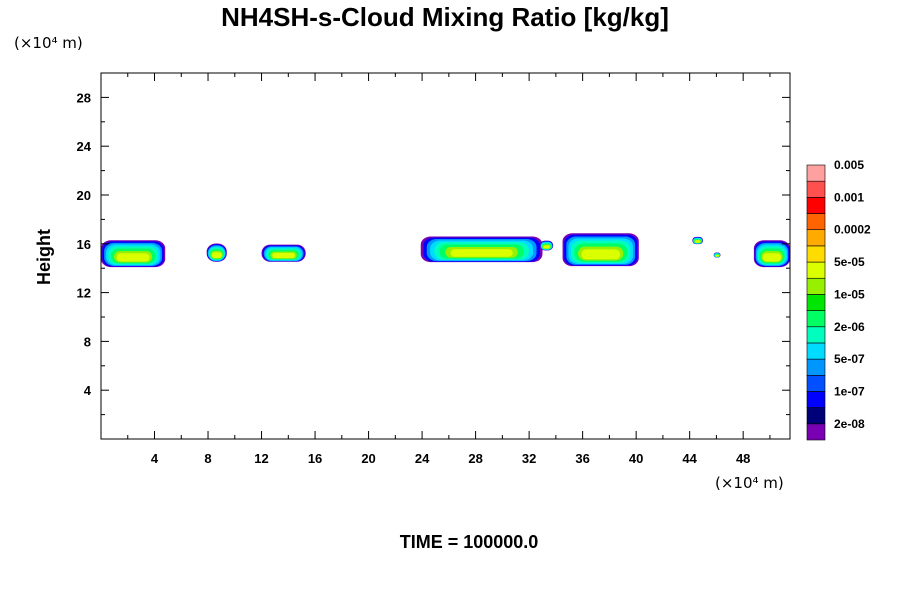 The image size is (900, 600). What do you see at coordinates (849, 359) in the screenshot?
I see `colorbar-label: 5e-07` at bounding box center [849, 359].